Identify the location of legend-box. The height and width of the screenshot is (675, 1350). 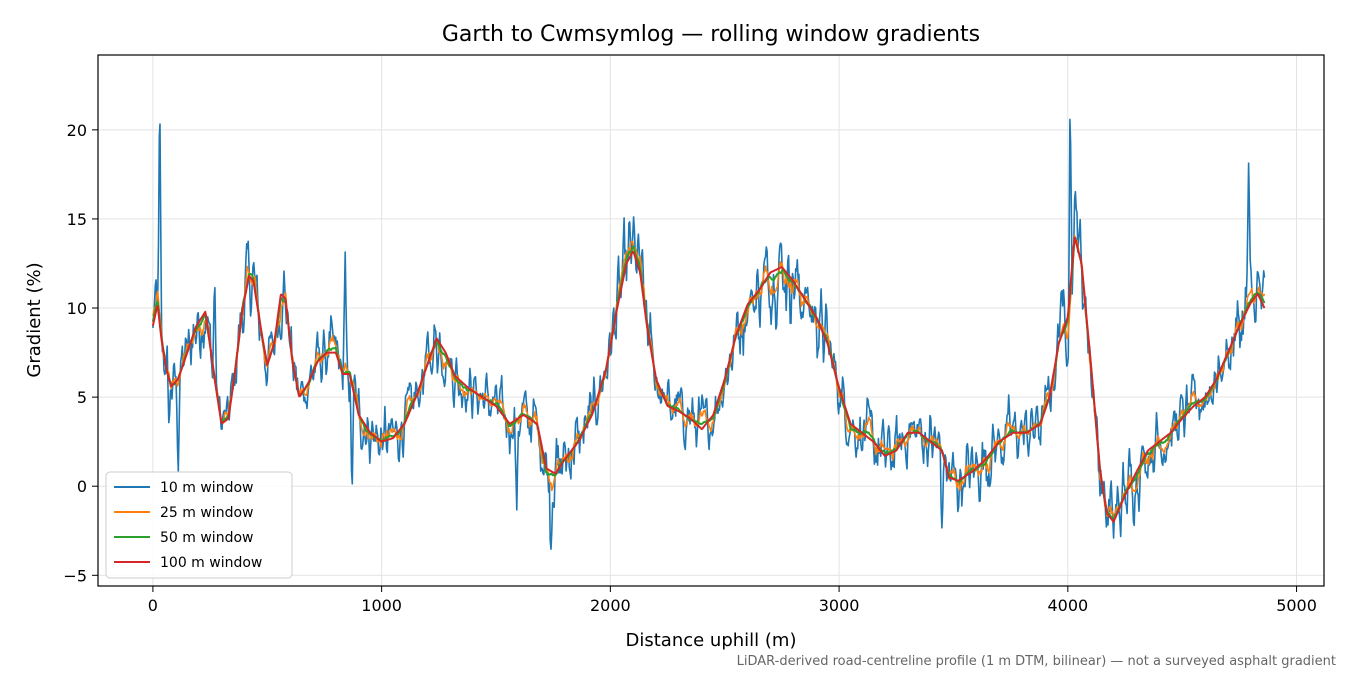
(199, 525).